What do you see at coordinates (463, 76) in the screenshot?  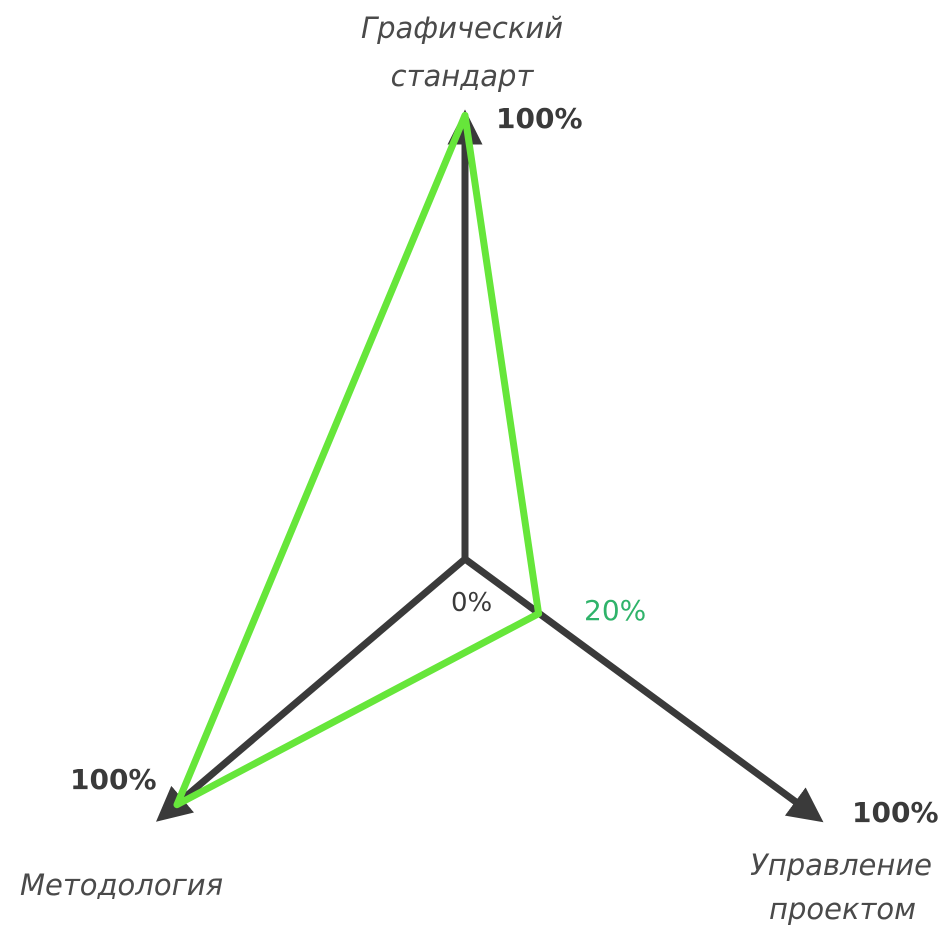 I see `axis-name-graphic-standard-line2: стандарт` at bounding box center [463, 76].